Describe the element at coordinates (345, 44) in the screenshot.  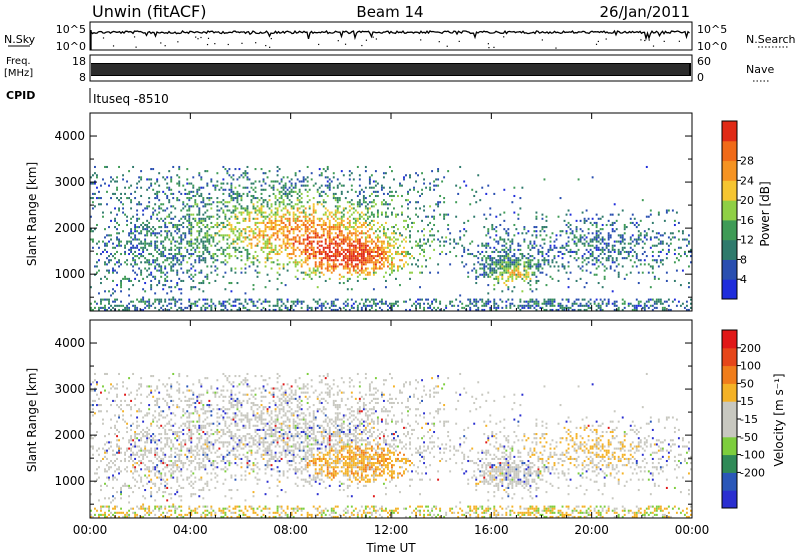
I see `nsearch-dot` at that location.